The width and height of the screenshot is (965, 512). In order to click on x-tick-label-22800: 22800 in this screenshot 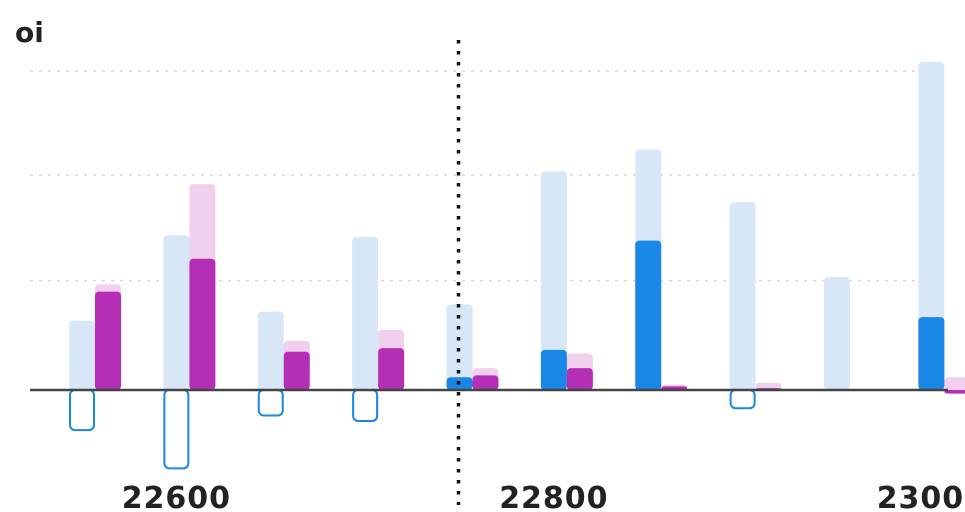, I will do `click(553, 496)`.